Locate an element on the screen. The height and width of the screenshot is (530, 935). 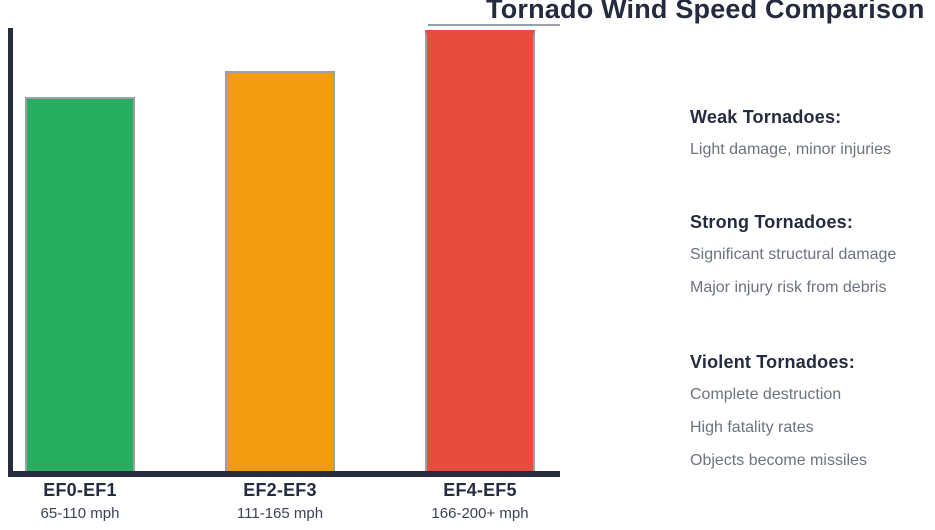
x-axis-line is located at coordinates (284, 474).